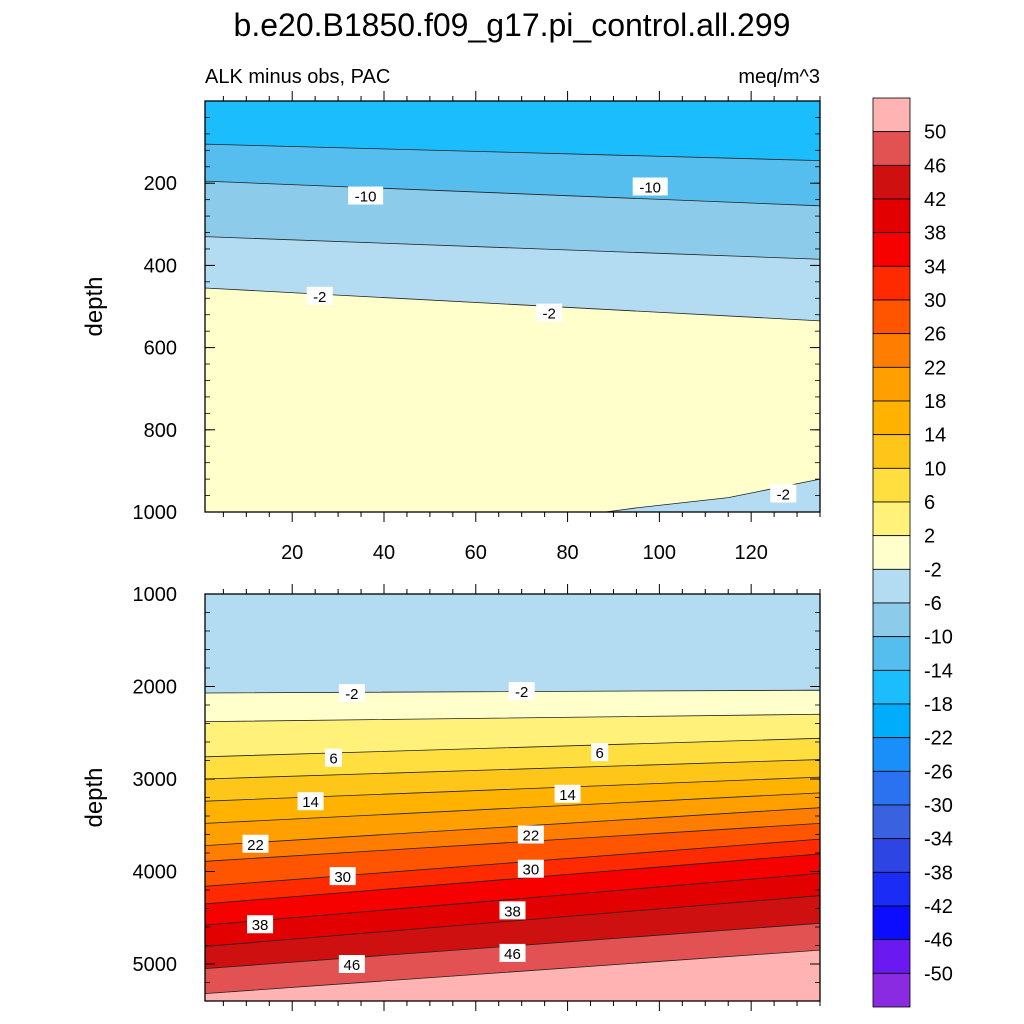 This screenshot has height=1024, width=1024. What do you see at coordinates (935, 166) in the screenshot?
I see `colorbar-label: 46` at bounding box center [935, 166].